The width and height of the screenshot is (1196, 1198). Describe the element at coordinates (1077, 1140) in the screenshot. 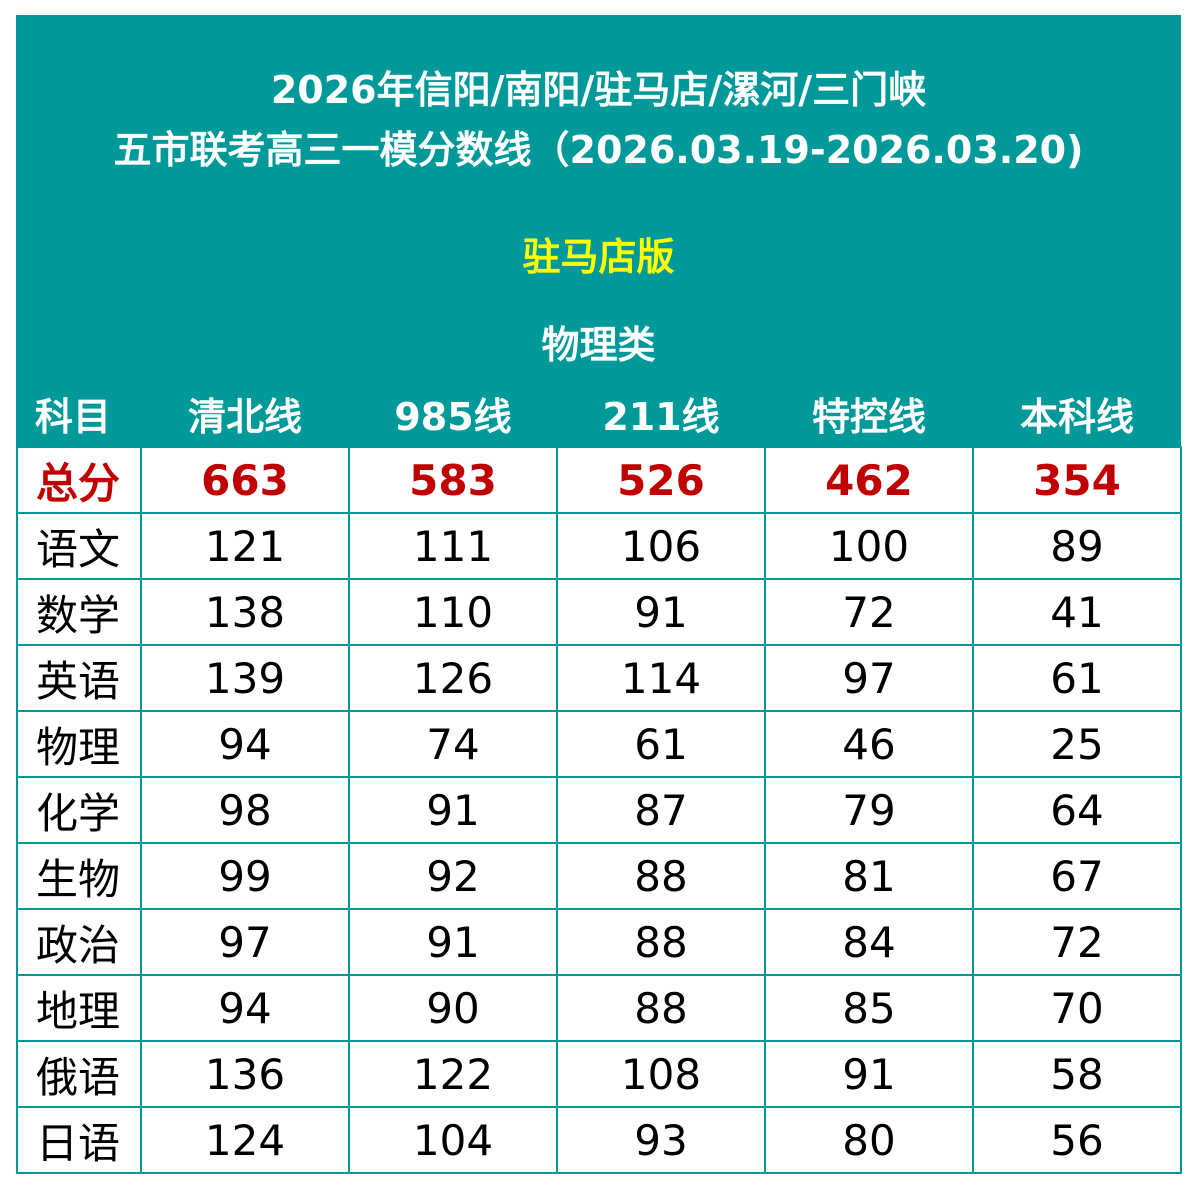

I see `score-cell: 56` at that location.